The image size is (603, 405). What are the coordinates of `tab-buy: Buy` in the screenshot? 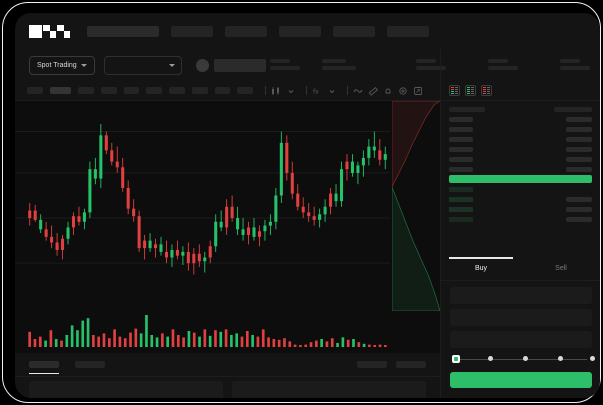 It's located at (481, 268).